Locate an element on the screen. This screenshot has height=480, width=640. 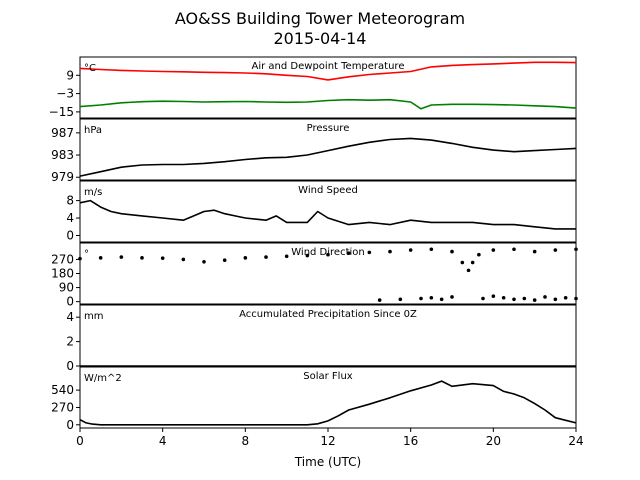
panel-solar-flux: 0 270 540 W/m^2 Solar Flux is located at coordinates (314, 399).